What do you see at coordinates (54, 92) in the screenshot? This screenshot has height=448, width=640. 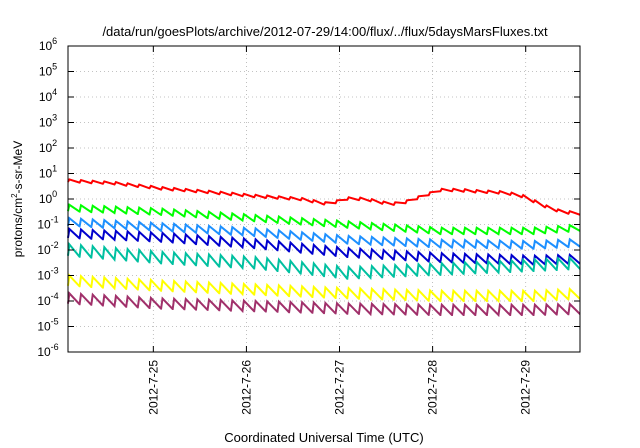 I see `y-tick-label-exponent: 4` at bounding box center [54, 92].